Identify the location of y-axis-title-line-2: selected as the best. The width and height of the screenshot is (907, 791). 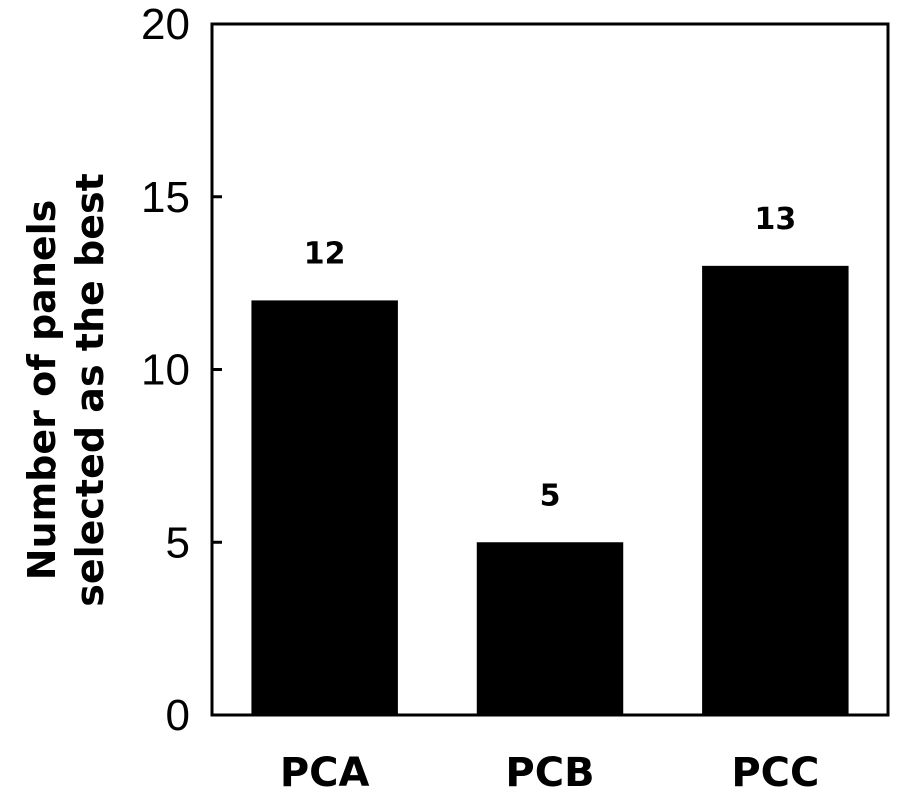
(90, 390).